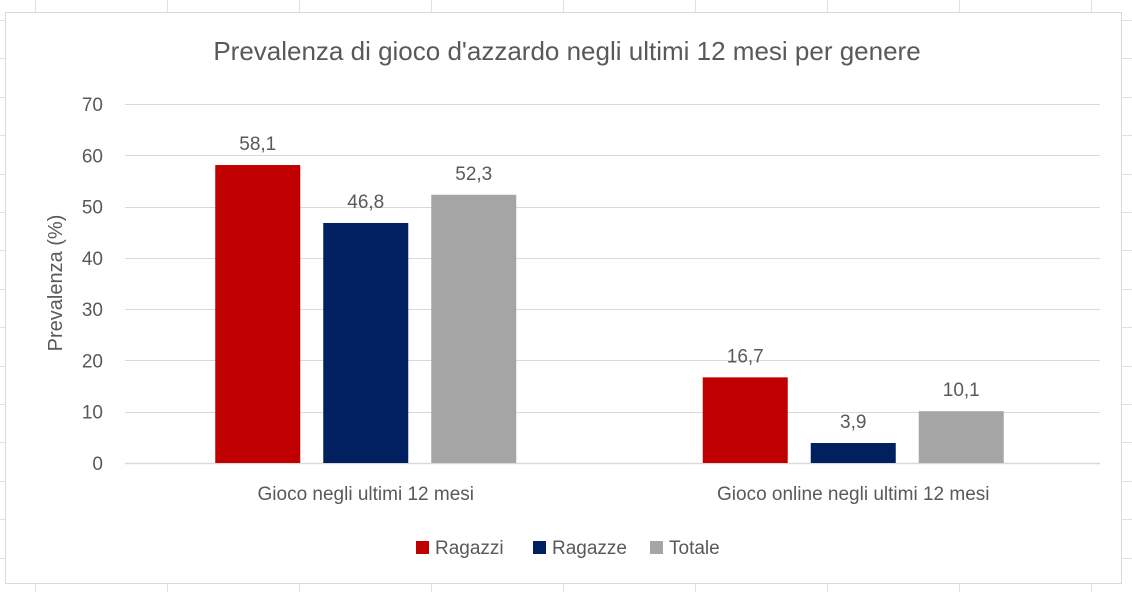  I want to click on data-label: 10,1, so click(961, 390).